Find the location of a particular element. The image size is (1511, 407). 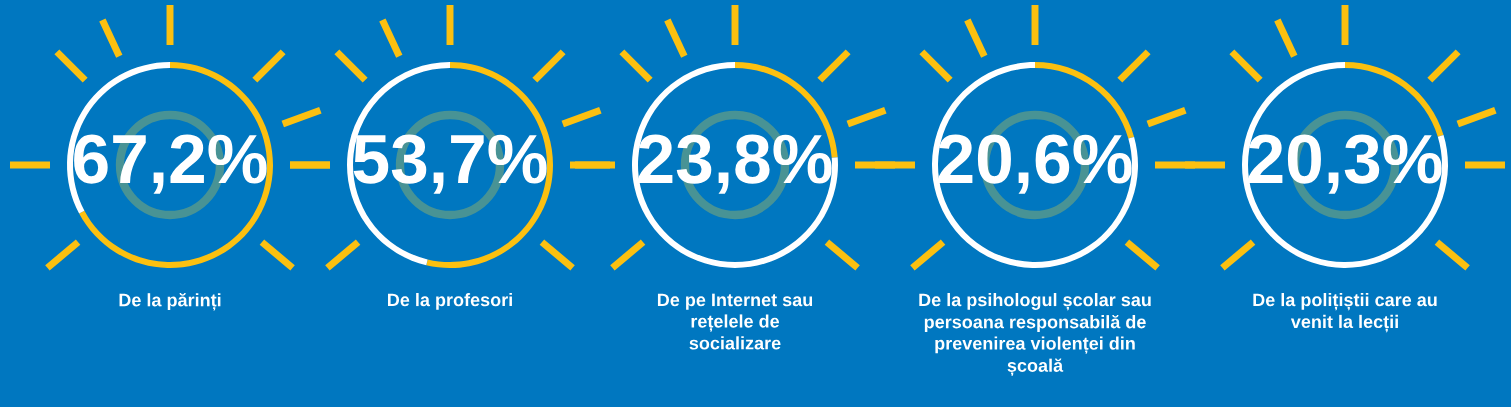

data-label: 53,7% is located at coordinates (450, 164).